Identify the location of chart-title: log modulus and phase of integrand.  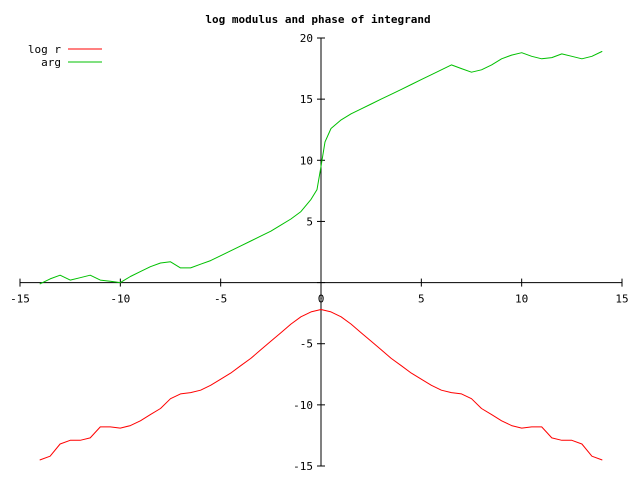
(317, 19).